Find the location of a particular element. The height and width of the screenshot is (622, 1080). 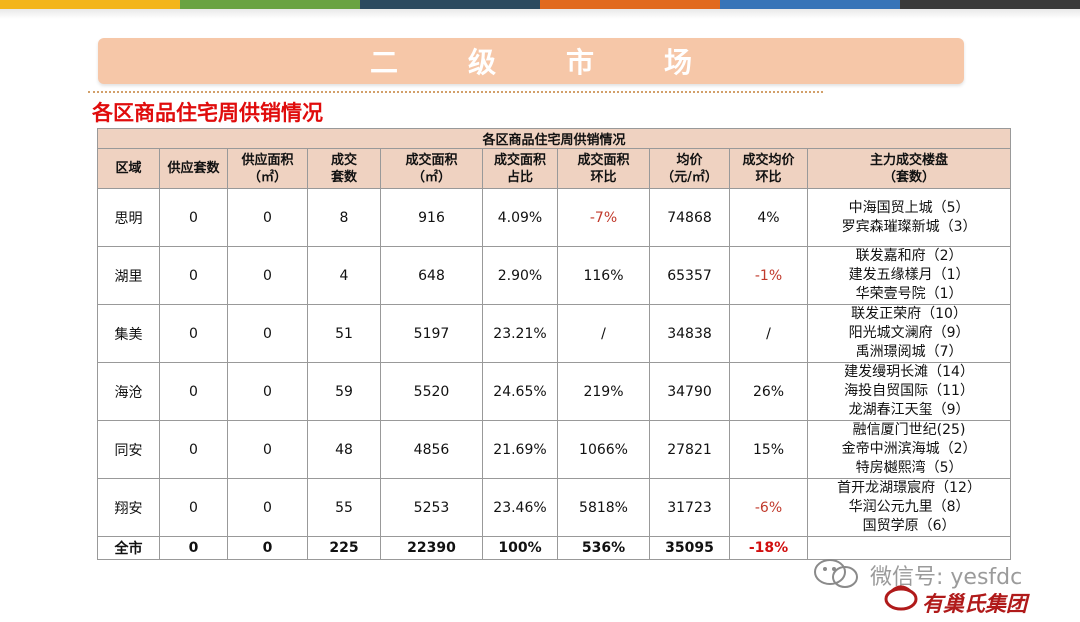

cell-deal-units: 59 is located at coordinates (344, 391).